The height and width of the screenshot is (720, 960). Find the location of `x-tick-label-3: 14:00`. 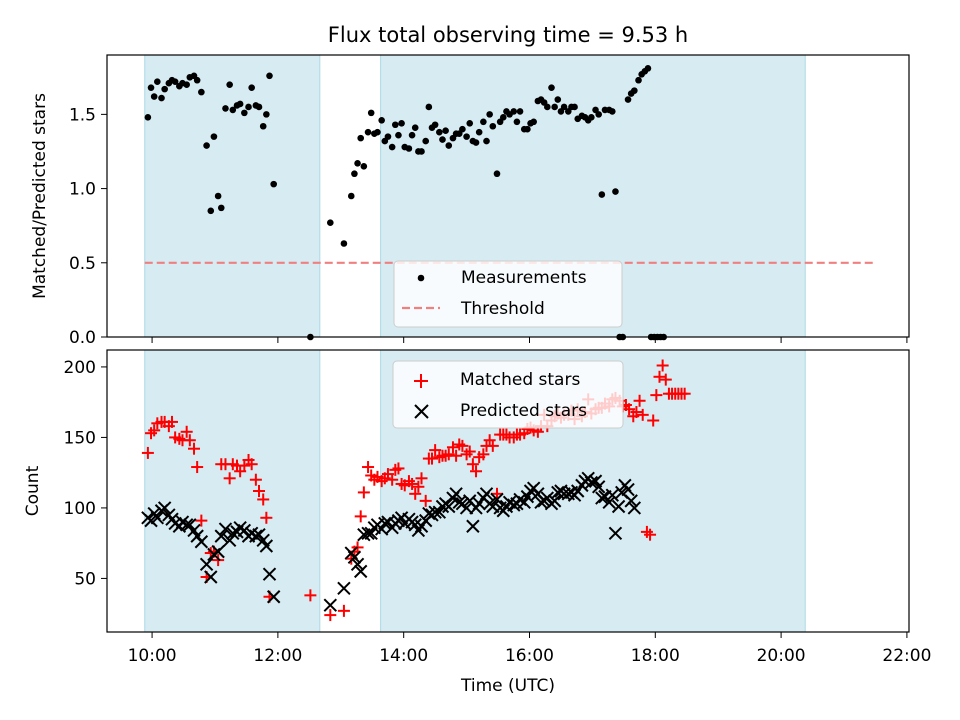

x-tick-label-3: 14:00 is located at coordinates (403, 656).